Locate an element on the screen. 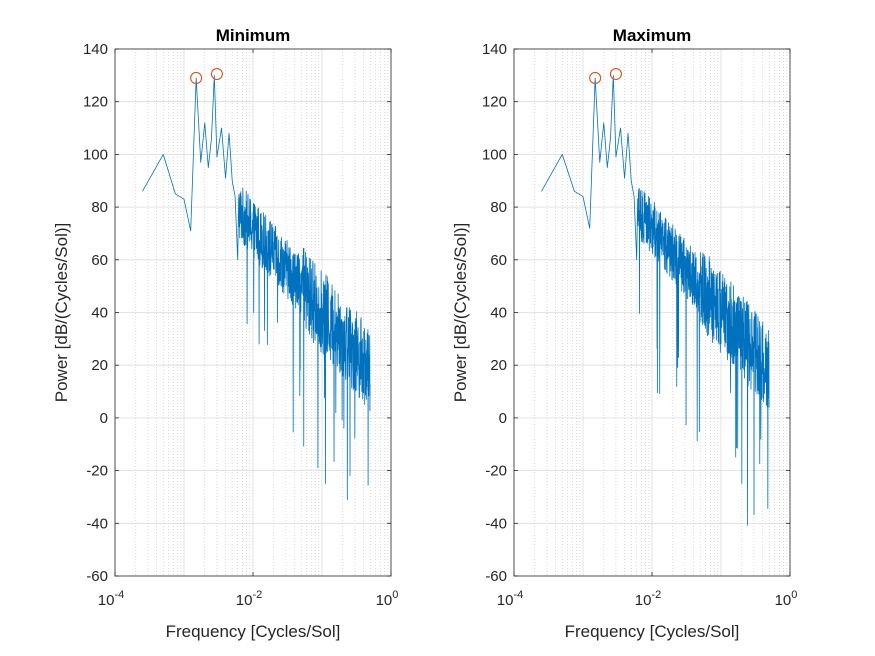  chart-title: Minimum is located at coordinates (253, 35).